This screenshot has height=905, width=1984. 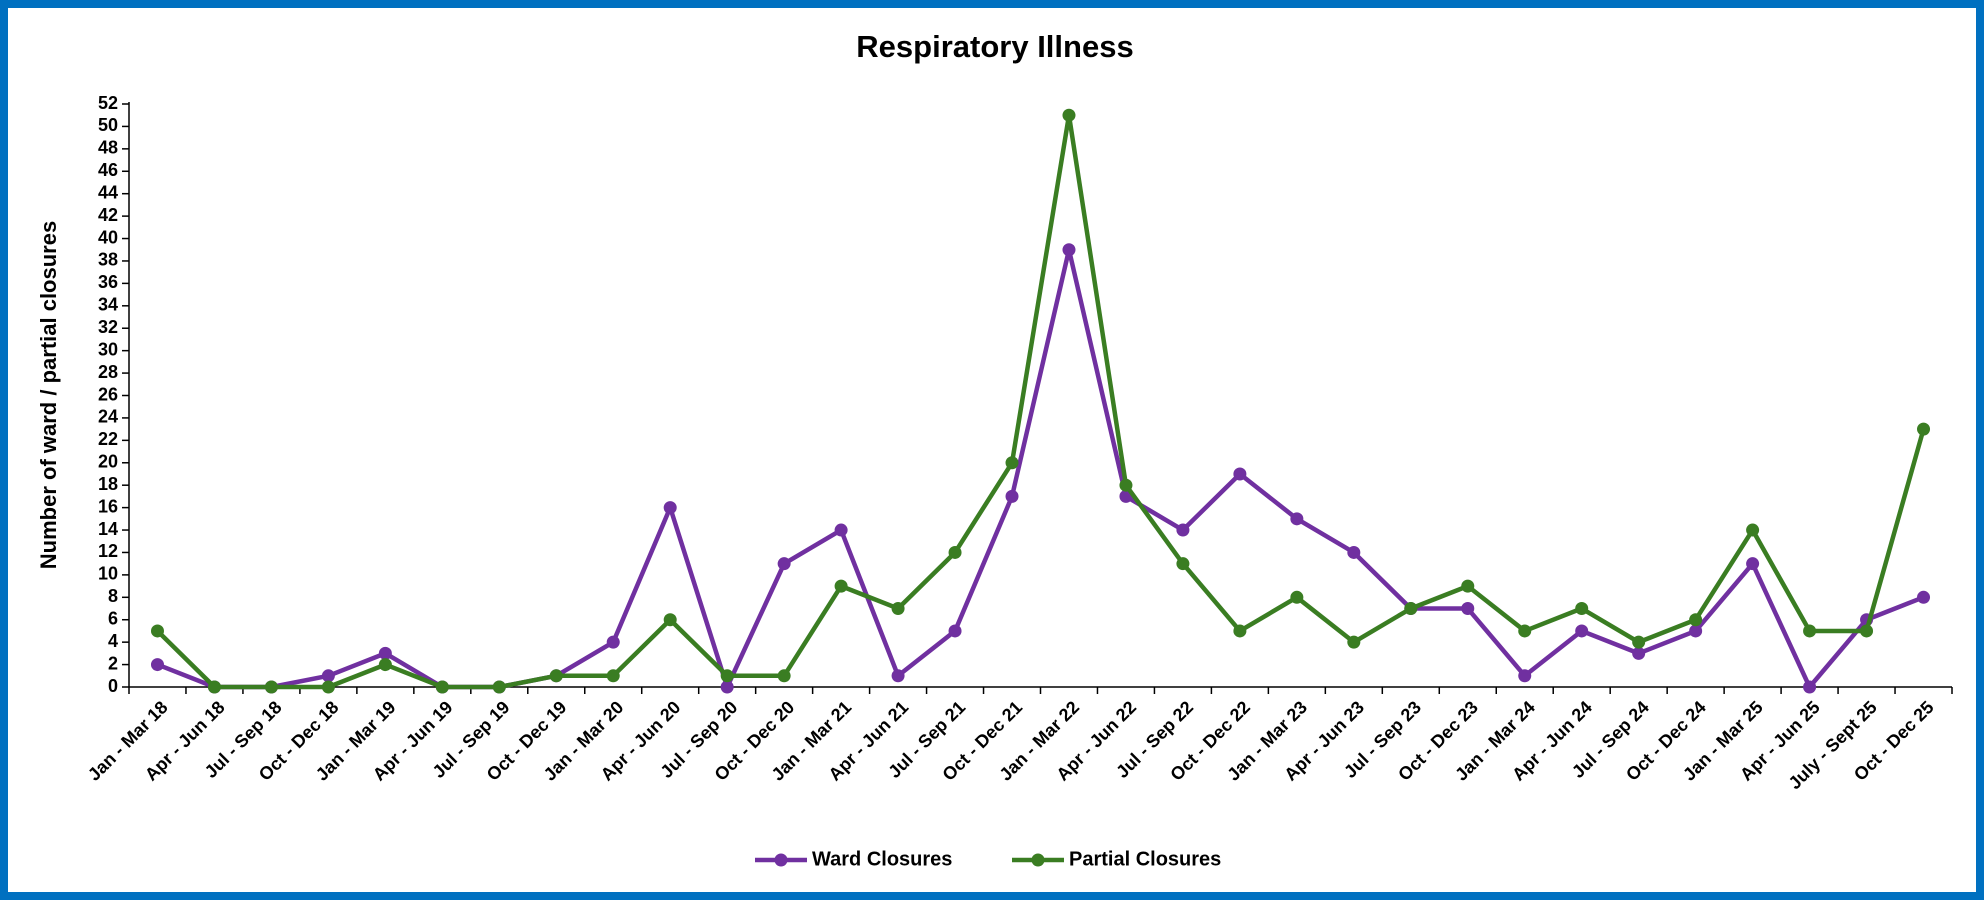 What do you see at coordinates (108, 394) in the screenshot?
I see `y-tick-label: 26` at bounding box center [108, 394].